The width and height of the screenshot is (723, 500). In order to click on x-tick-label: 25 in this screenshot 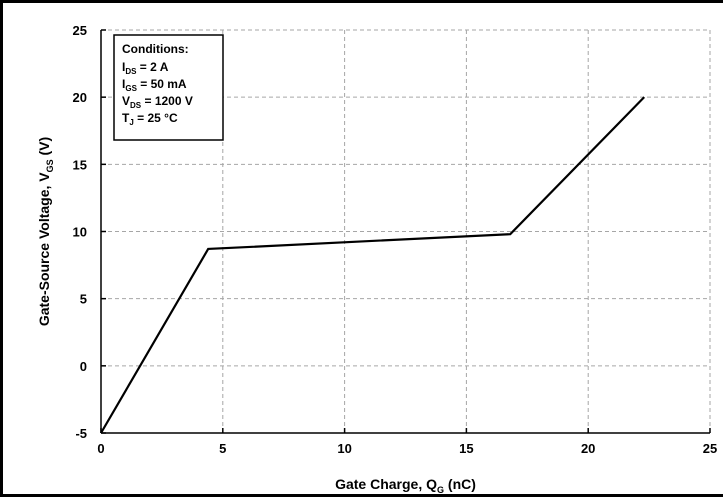, I will do `click(710, 448)`.